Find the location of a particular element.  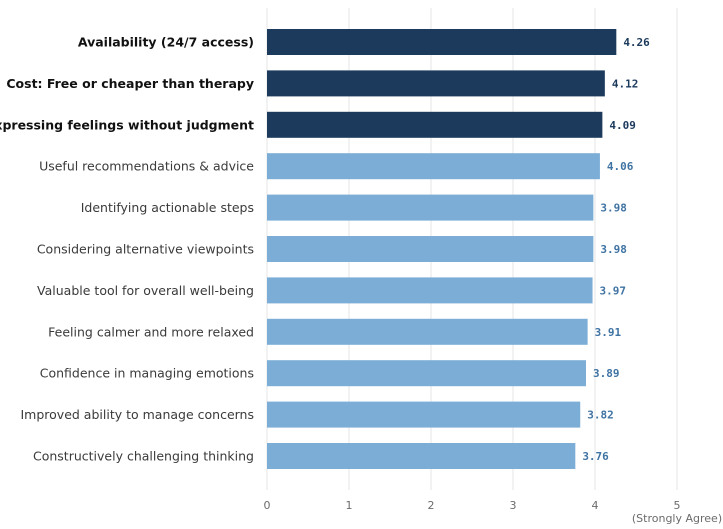

x-tick-label: 2 is located at coordinates (431, 505).